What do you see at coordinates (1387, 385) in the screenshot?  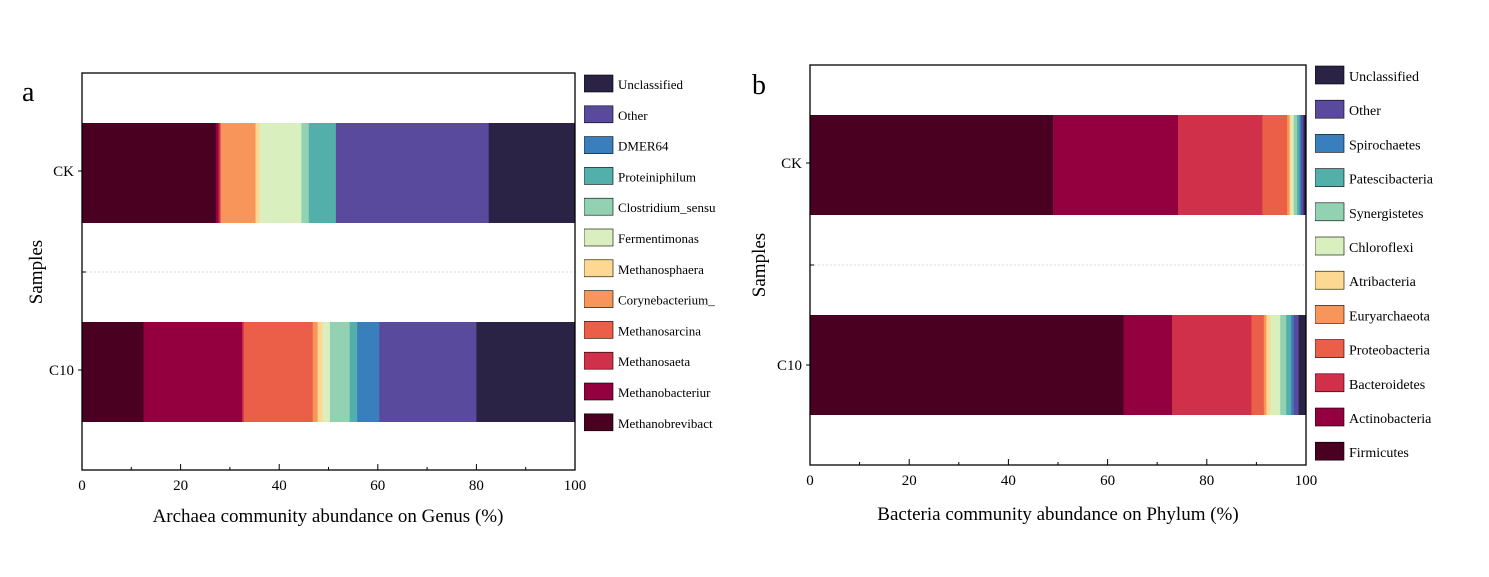 I see `legend-label: Bacteroidetes` at bounding box center [1387, 385].